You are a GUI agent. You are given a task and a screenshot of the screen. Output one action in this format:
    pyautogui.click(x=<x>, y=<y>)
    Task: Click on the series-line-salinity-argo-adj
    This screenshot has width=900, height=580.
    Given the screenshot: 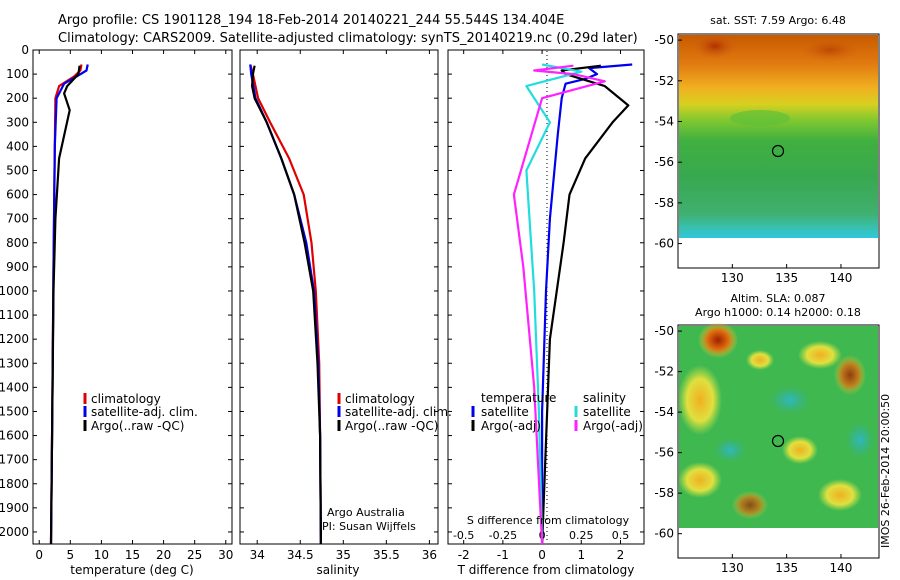 What is the action you would take?
    pyautogui.click(x=559, y=304)
    